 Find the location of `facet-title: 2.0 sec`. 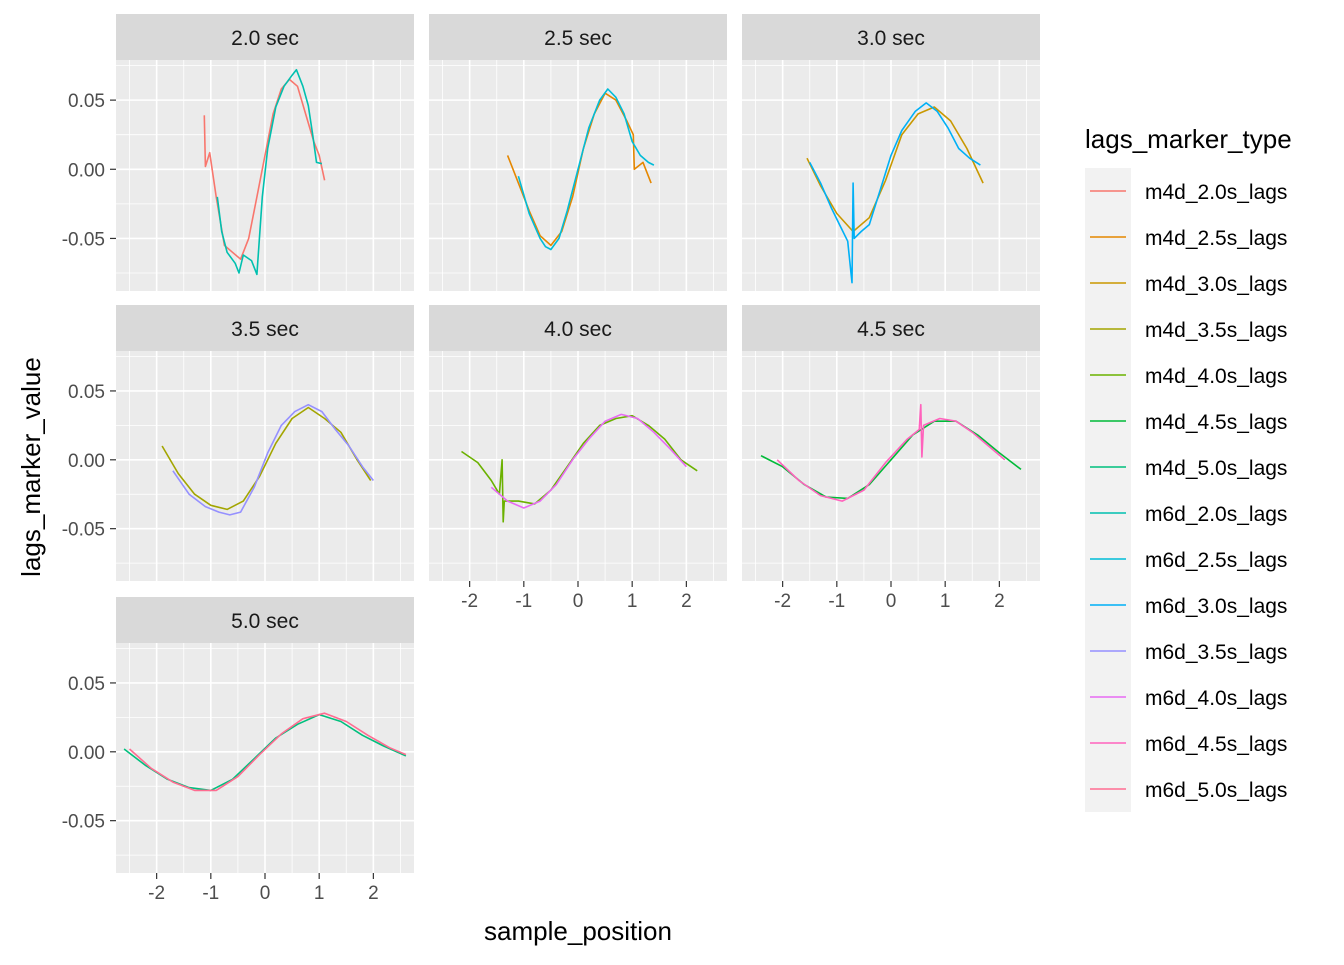

facet-title: 2.0 sec is located at coordinates (265, 38).